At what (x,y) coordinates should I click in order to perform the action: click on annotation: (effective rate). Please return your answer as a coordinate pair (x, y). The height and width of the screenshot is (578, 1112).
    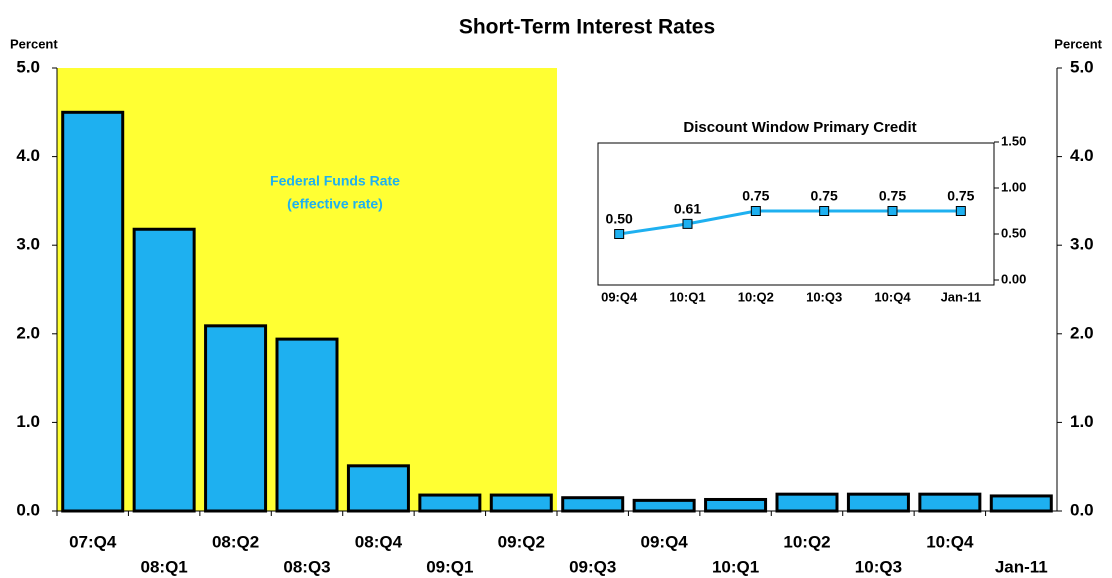
    Looking at the image, I should click on (335, 204).